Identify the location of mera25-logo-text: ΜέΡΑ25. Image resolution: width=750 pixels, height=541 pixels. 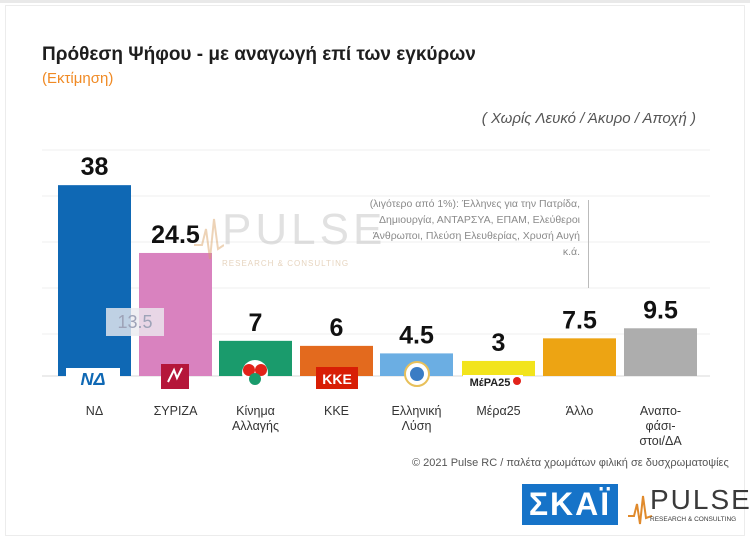
(490, 383).